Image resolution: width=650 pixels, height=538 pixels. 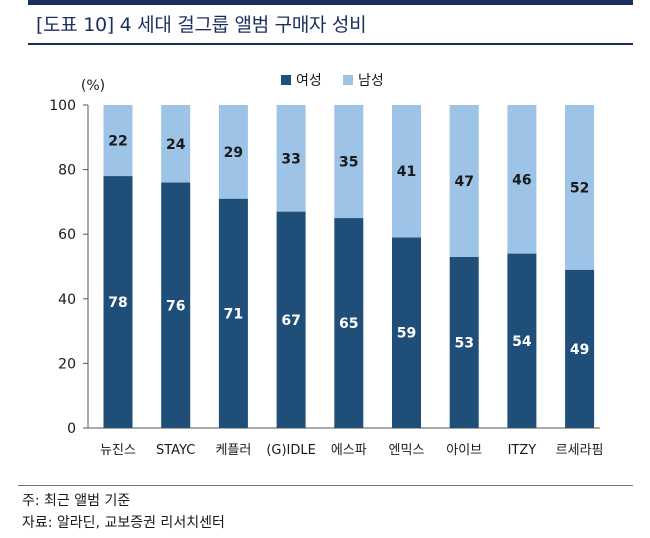 I want to click on x-tick-label: STAYC, so click(x=175, y=450).